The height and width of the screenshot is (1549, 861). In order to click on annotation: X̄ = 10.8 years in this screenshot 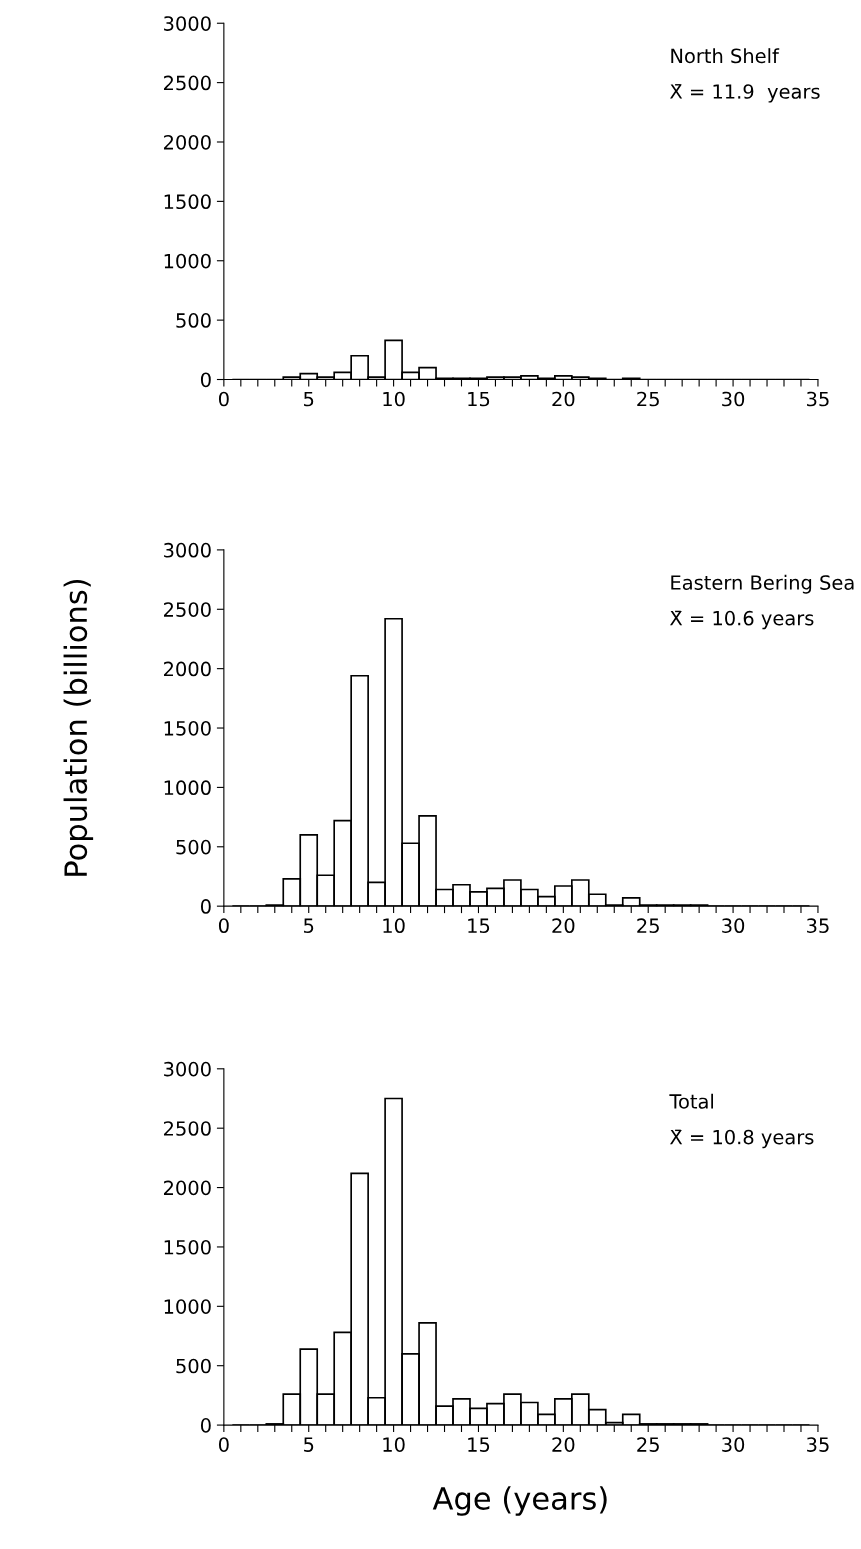, I will do `click(742, 1139)`.